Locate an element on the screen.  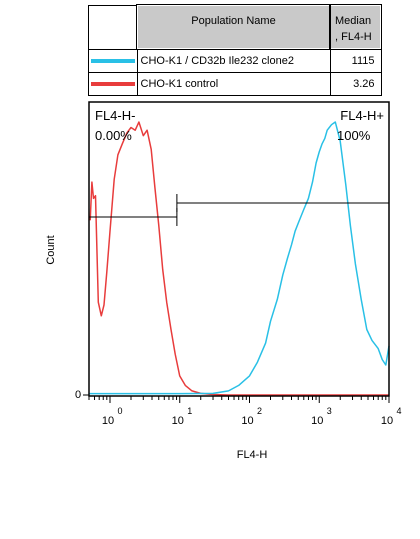
x-tick-exponent: 2 is located at coordinates (259, 411).